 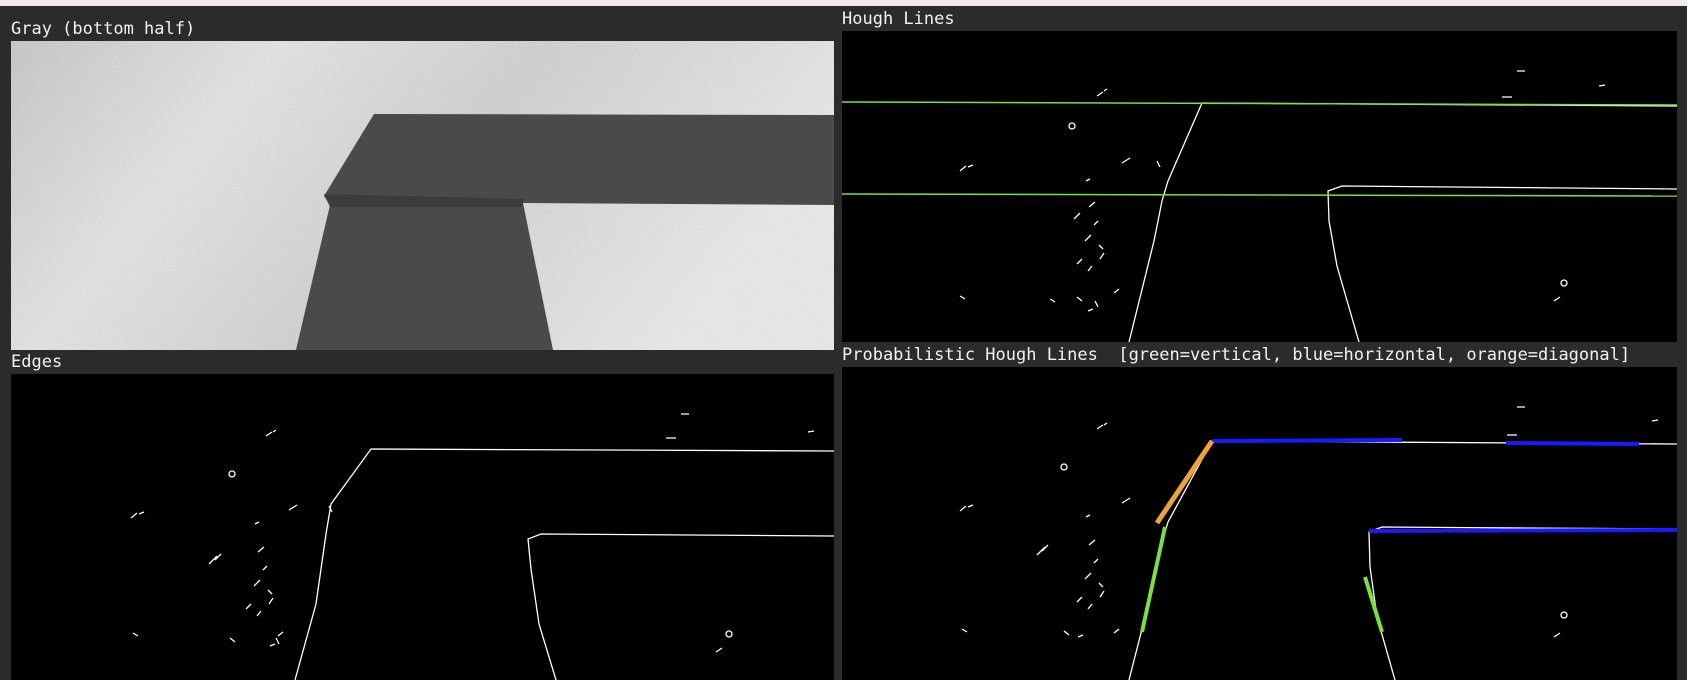 I want to click on prob-edge-contour-right, so click(x=1522, y=603).